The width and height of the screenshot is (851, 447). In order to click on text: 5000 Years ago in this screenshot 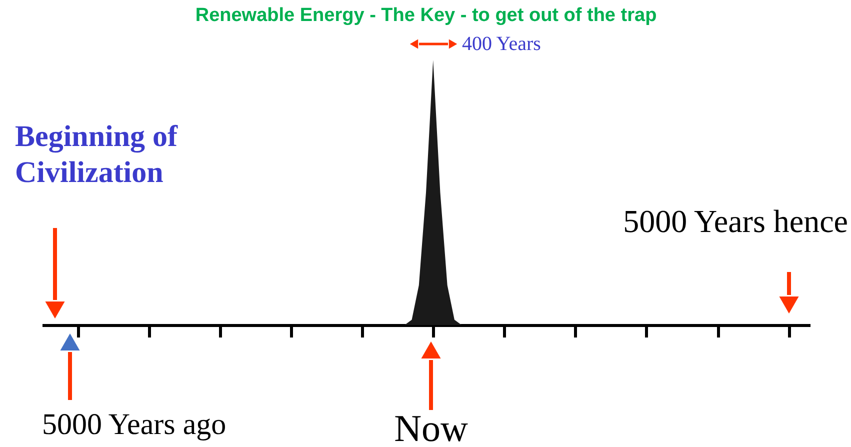, I will do `click(134, 424)`.